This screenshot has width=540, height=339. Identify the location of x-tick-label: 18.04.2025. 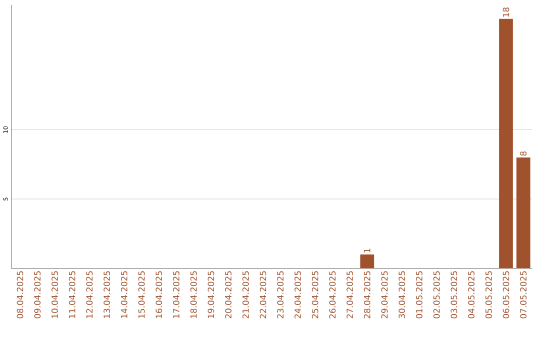
(193, 294).